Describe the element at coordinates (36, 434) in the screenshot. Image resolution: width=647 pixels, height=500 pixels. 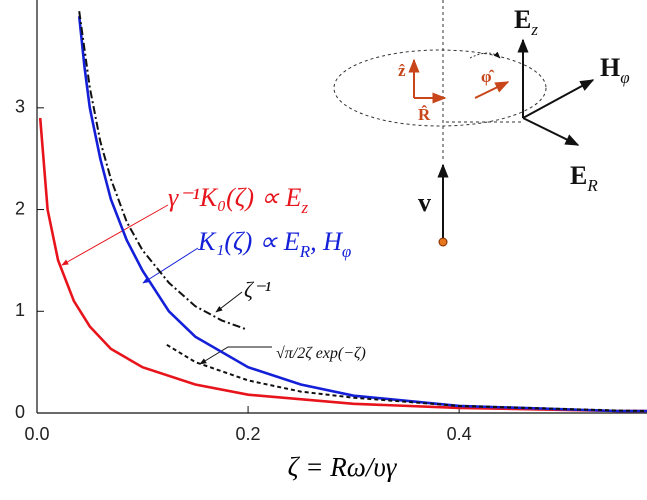
I see `x-tick-label: 0.0` at that location.